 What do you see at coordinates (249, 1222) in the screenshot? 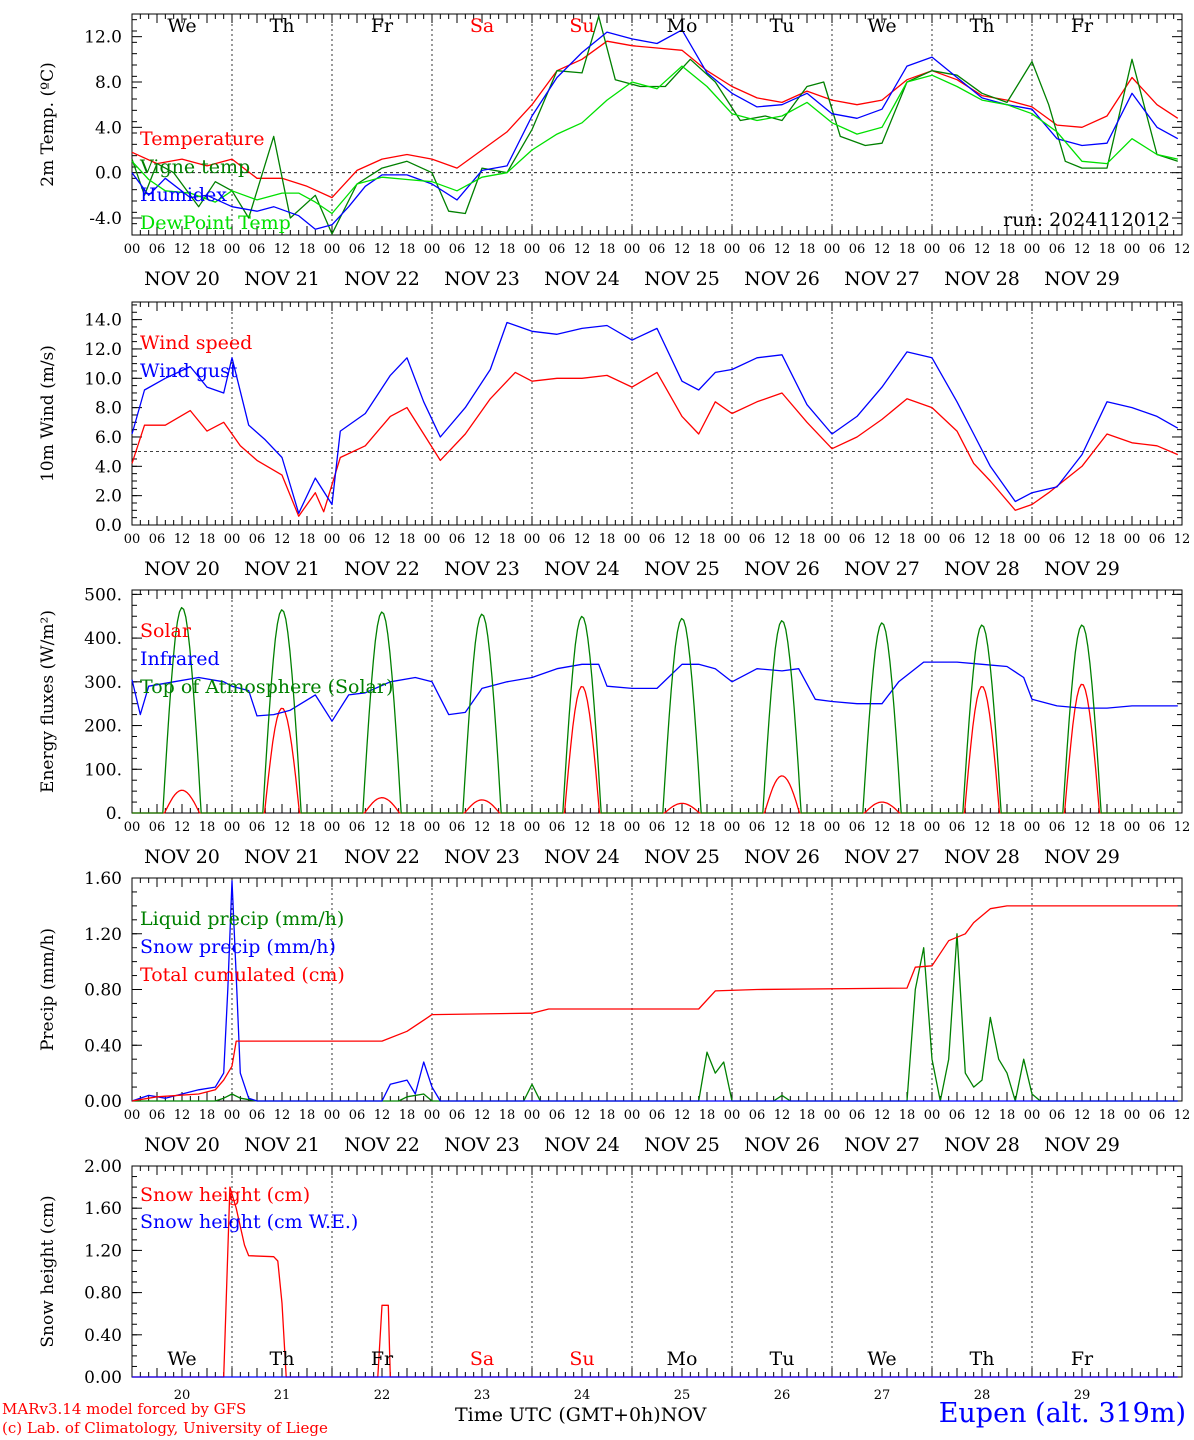
I see `snow-legend-entry: Snow height (cm W.E.)` at bounding box center [249, 1222].